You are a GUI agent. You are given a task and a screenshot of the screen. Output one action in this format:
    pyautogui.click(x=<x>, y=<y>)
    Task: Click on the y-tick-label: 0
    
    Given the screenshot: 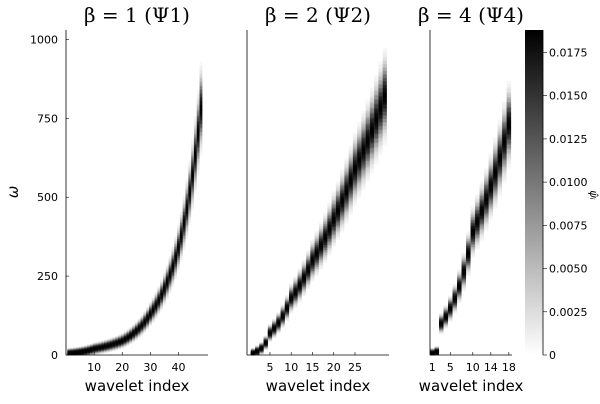 What is the action you would take?
    pyautogui.click(x=54, y=355)
    